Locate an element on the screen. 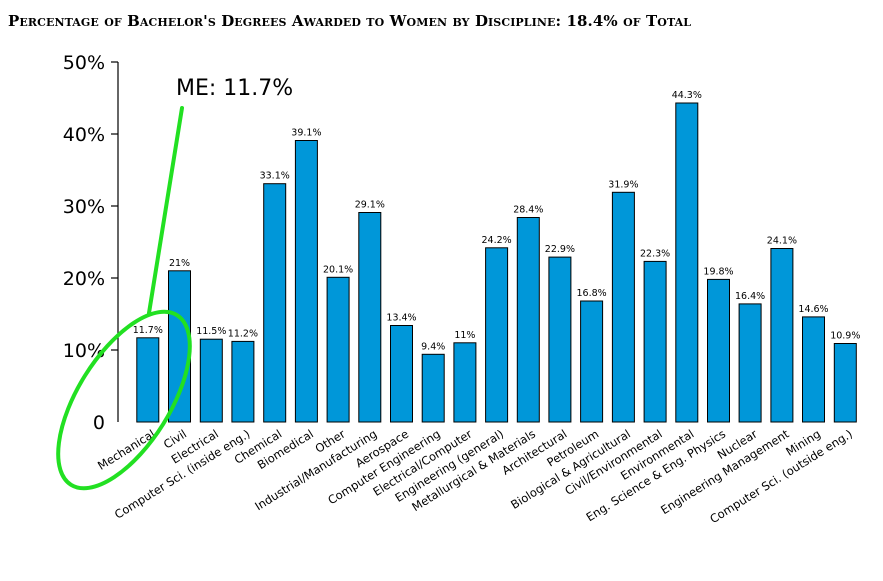 This screenshot has width=883, height=581. data-label: 10.9% is located at coordinates (845, 336).